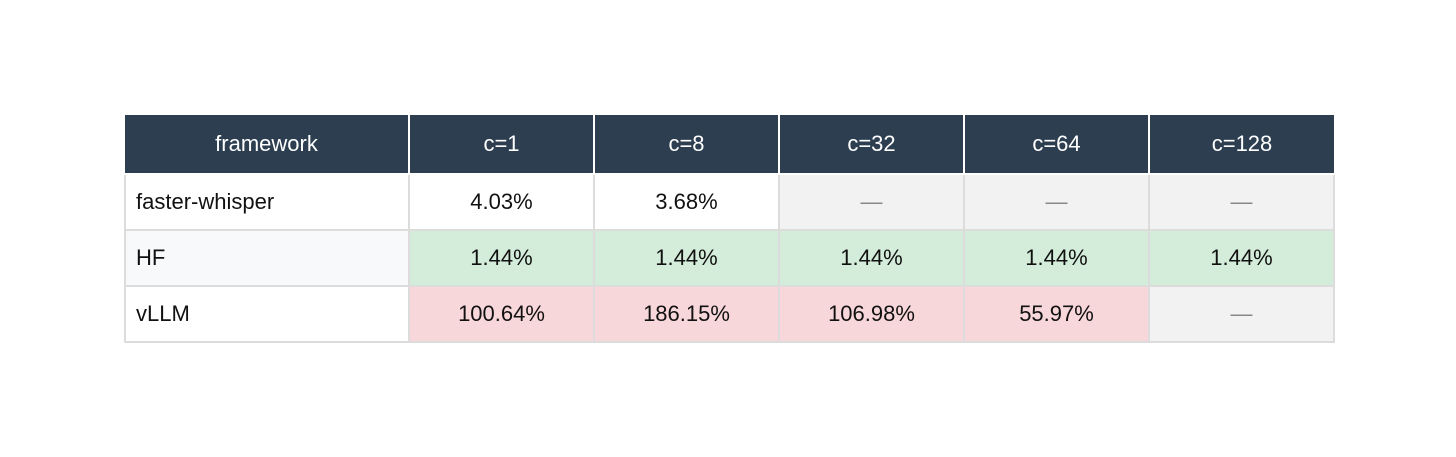 This screenshot has width=1456, height=457. I want to click on cell: 3.68%, so click(686, 202).